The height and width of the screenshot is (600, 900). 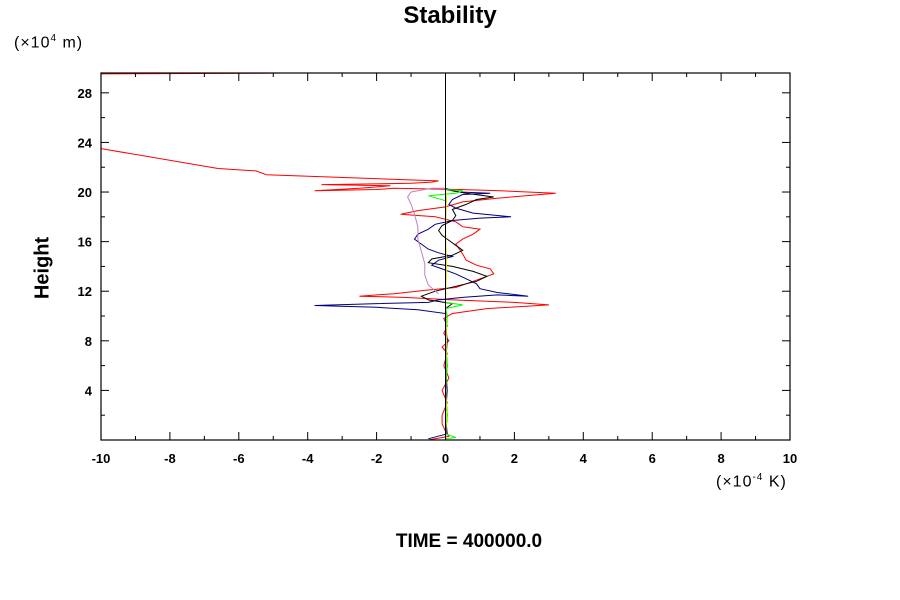 I want to click on x-tick-label: 6, so click(x=652, y=458).